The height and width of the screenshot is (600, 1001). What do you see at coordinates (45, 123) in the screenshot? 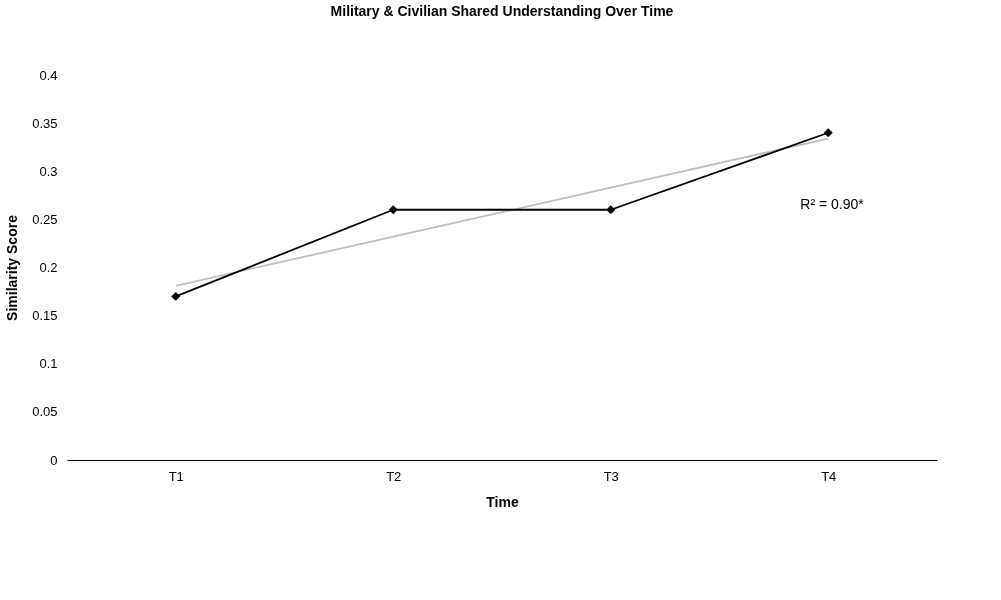
I see `y-tick-label: 0.35` at bounding box center [45, 123].